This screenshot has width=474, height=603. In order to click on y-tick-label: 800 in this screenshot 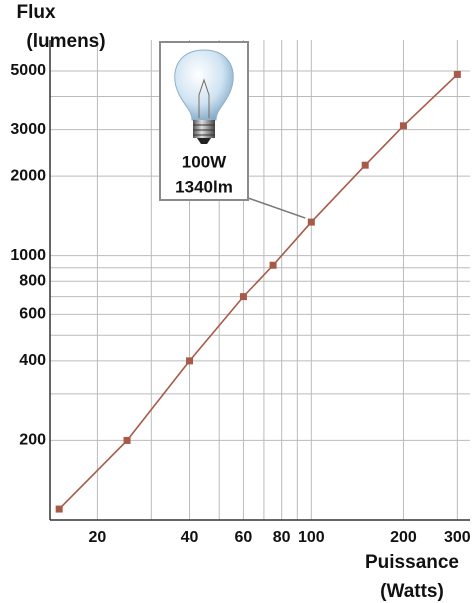, I will do `click(32, 281)`.